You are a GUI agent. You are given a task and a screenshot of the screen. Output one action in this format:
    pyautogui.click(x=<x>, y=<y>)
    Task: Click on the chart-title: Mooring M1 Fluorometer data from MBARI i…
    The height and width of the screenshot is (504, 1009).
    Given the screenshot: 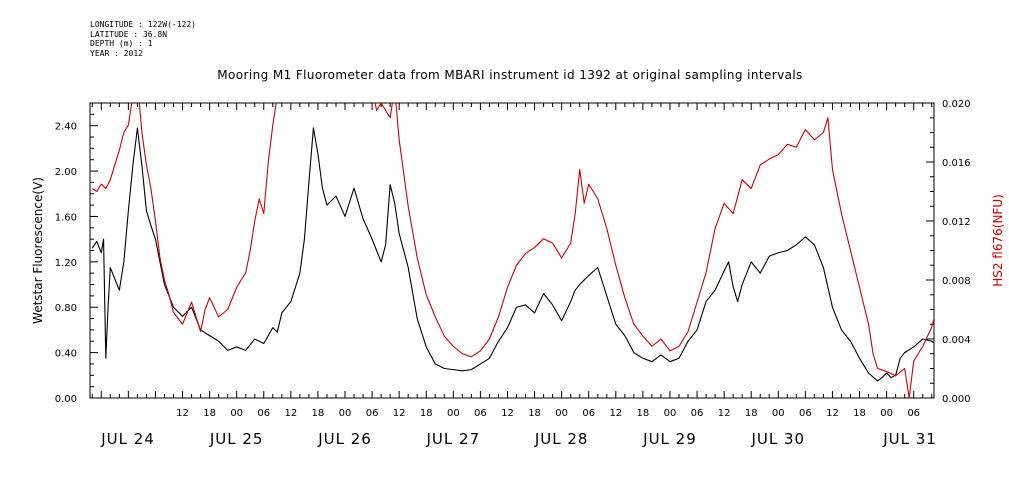 What is the action you would take?
    pyautogui.click(x=510, y=75)
    